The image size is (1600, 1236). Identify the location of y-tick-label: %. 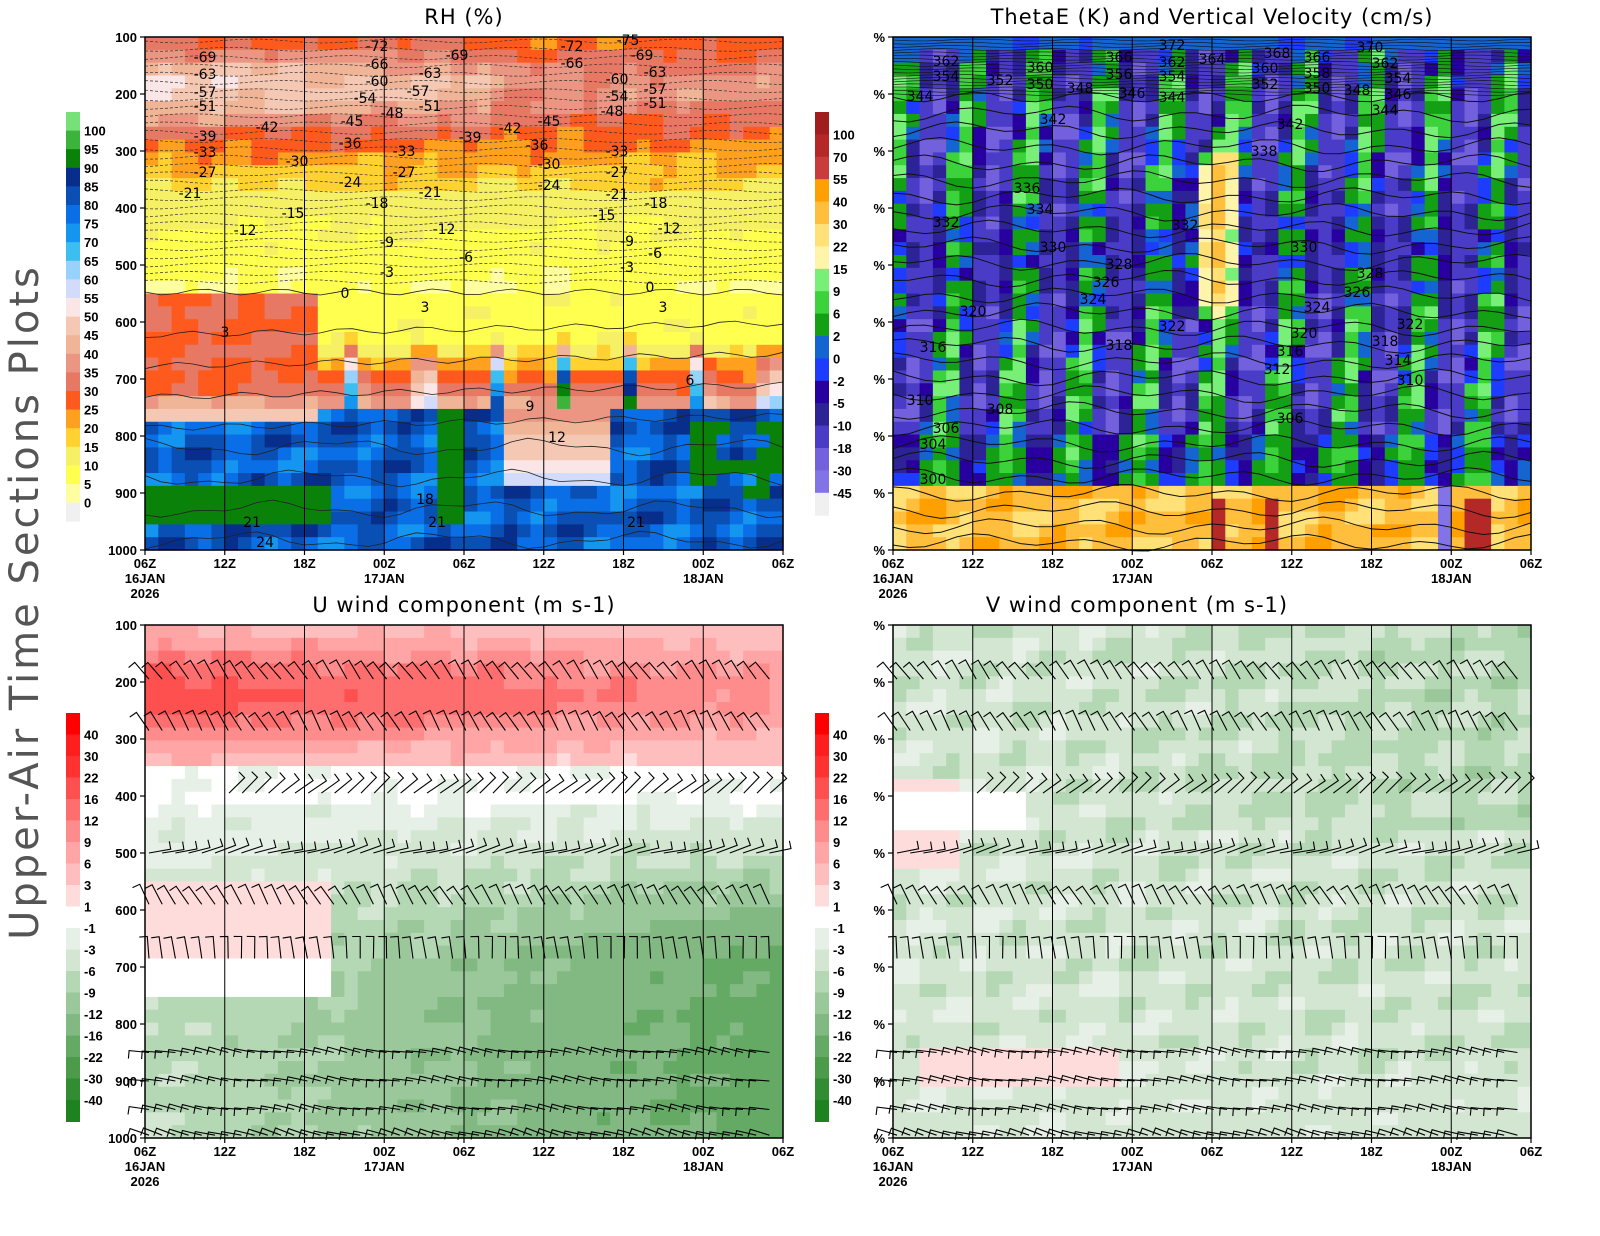
(879, 493).